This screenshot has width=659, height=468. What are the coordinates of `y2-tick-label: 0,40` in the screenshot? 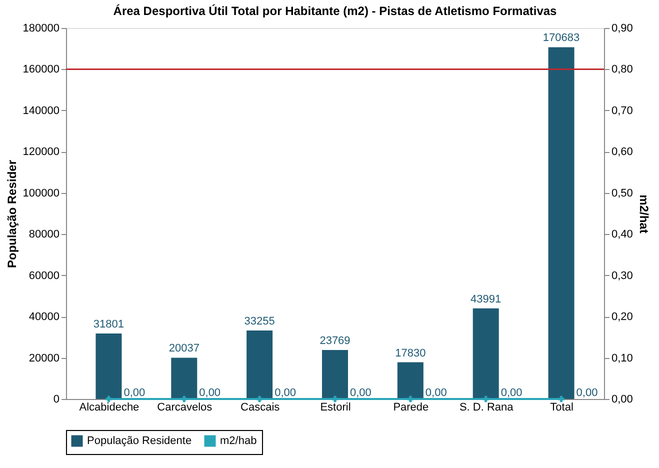 It's located at (622, 234).